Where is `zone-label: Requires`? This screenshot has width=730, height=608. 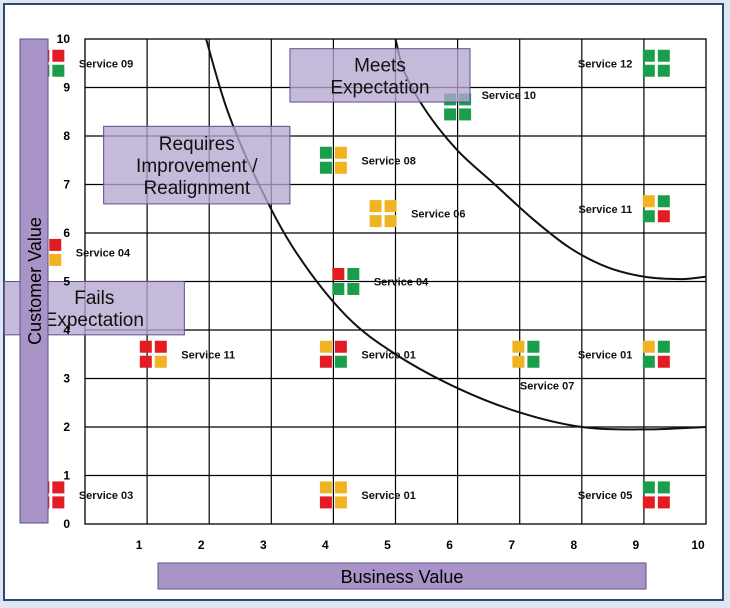
zone-label: Requires is located at coordinates (197, 144).